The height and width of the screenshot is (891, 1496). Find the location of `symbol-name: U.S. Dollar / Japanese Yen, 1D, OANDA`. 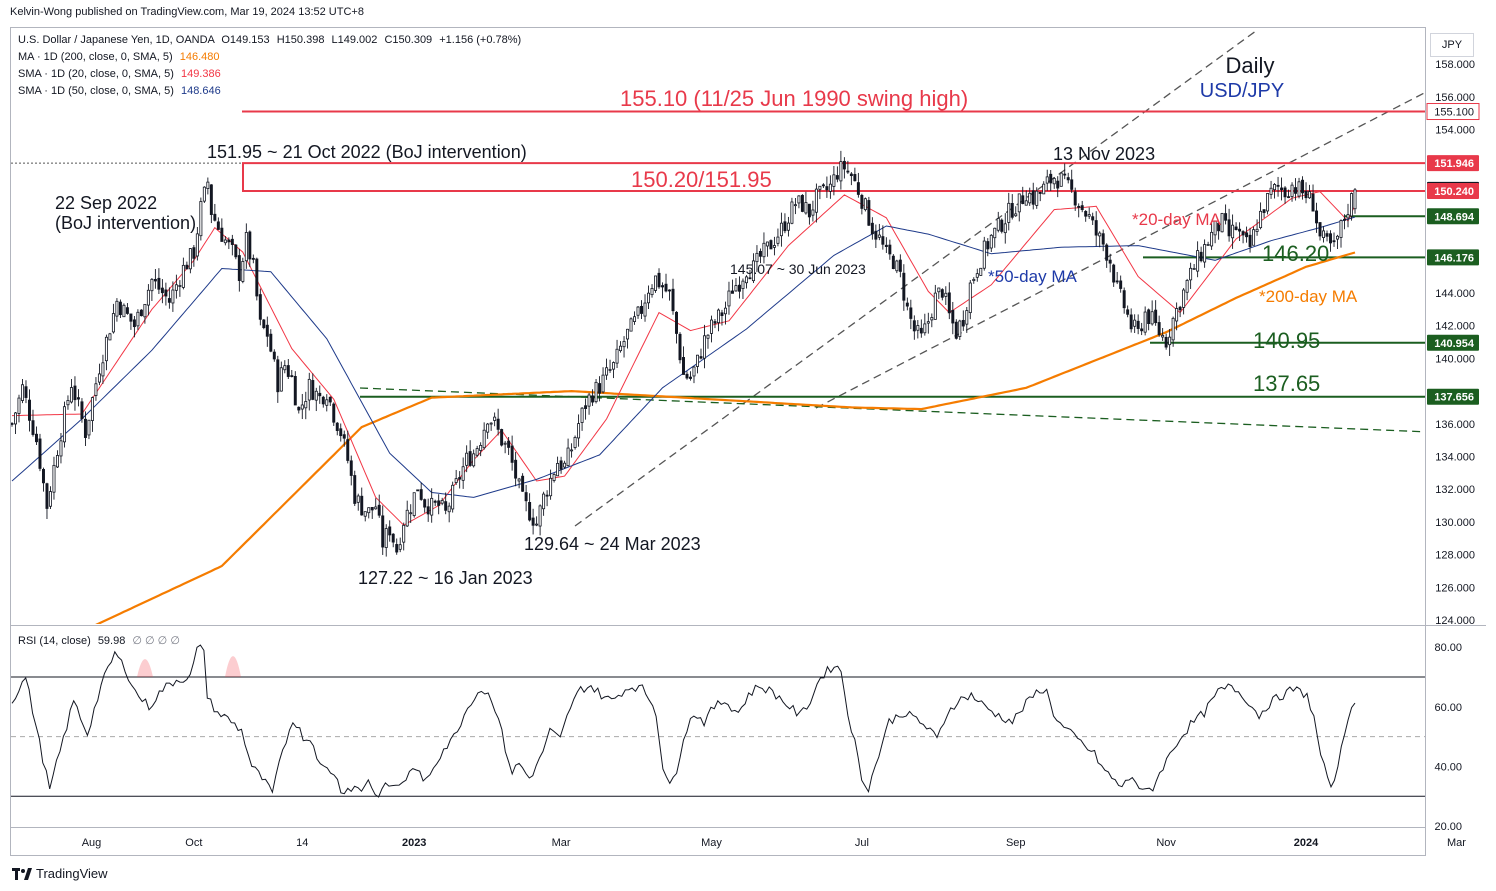

symbol-name: U.S. Dollar / Japanese Yen, 1D, OANDA is located at coordinates (116, 40).